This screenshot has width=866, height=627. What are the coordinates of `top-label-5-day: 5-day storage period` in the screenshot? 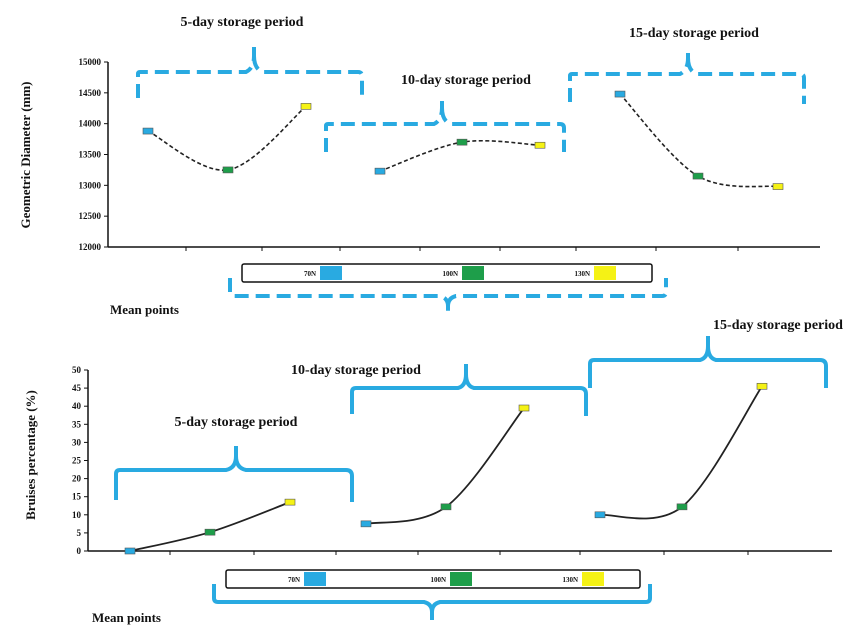 It's located at (242, 22).